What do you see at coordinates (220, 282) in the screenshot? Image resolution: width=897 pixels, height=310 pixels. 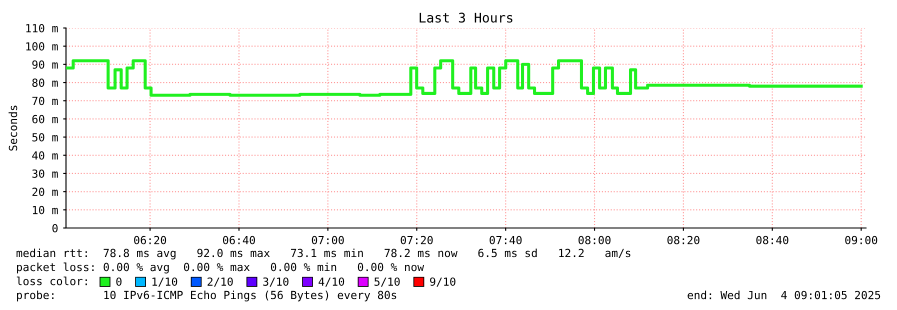 I see `legend-label: 2/10` at bounding box center [220, 282].